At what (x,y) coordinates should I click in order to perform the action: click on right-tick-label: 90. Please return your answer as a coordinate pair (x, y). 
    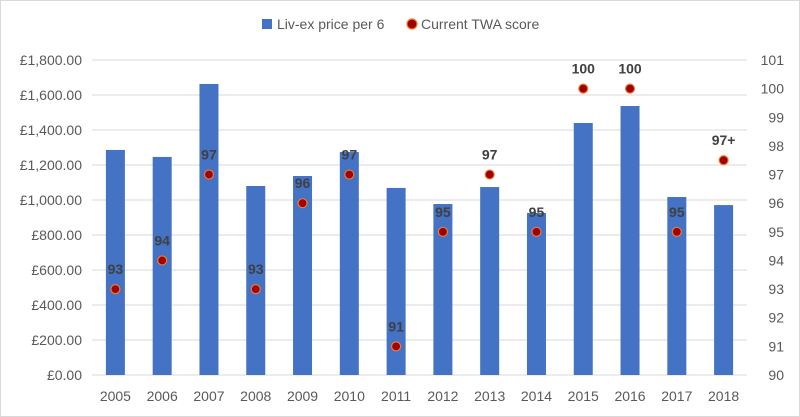
    Looking at the image, I should click on (776, 375).